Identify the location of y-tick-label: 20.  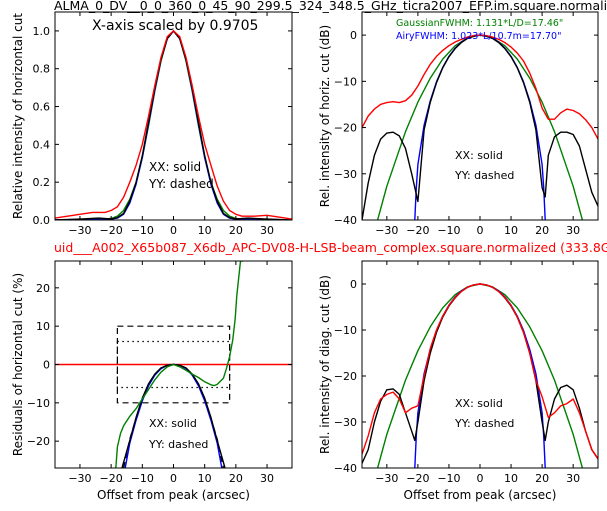
(43, 288).